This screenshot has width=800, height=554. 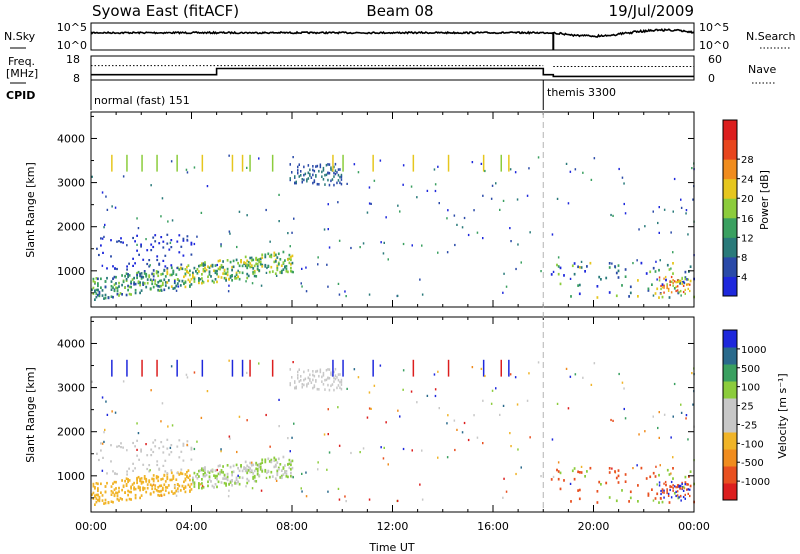 I want to click on nsearch-tick-bottom: 10^0, so click(x=714, y=45).